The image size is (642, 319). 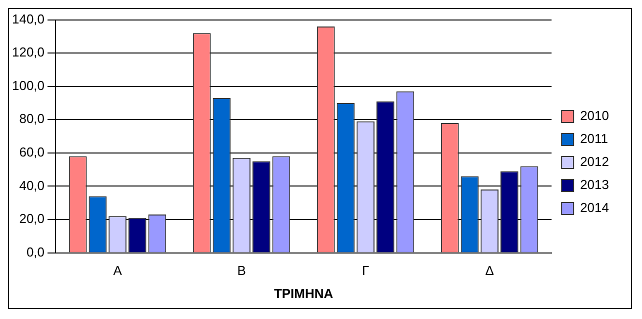 I want to click on y-tick-label: 60,0, so click(x=32, y=152).